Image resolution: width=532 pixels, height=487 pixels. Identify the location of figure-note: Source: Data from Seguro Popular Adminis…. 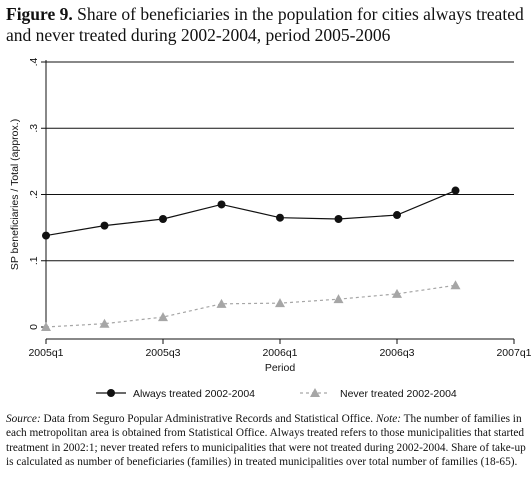
(268, 440).